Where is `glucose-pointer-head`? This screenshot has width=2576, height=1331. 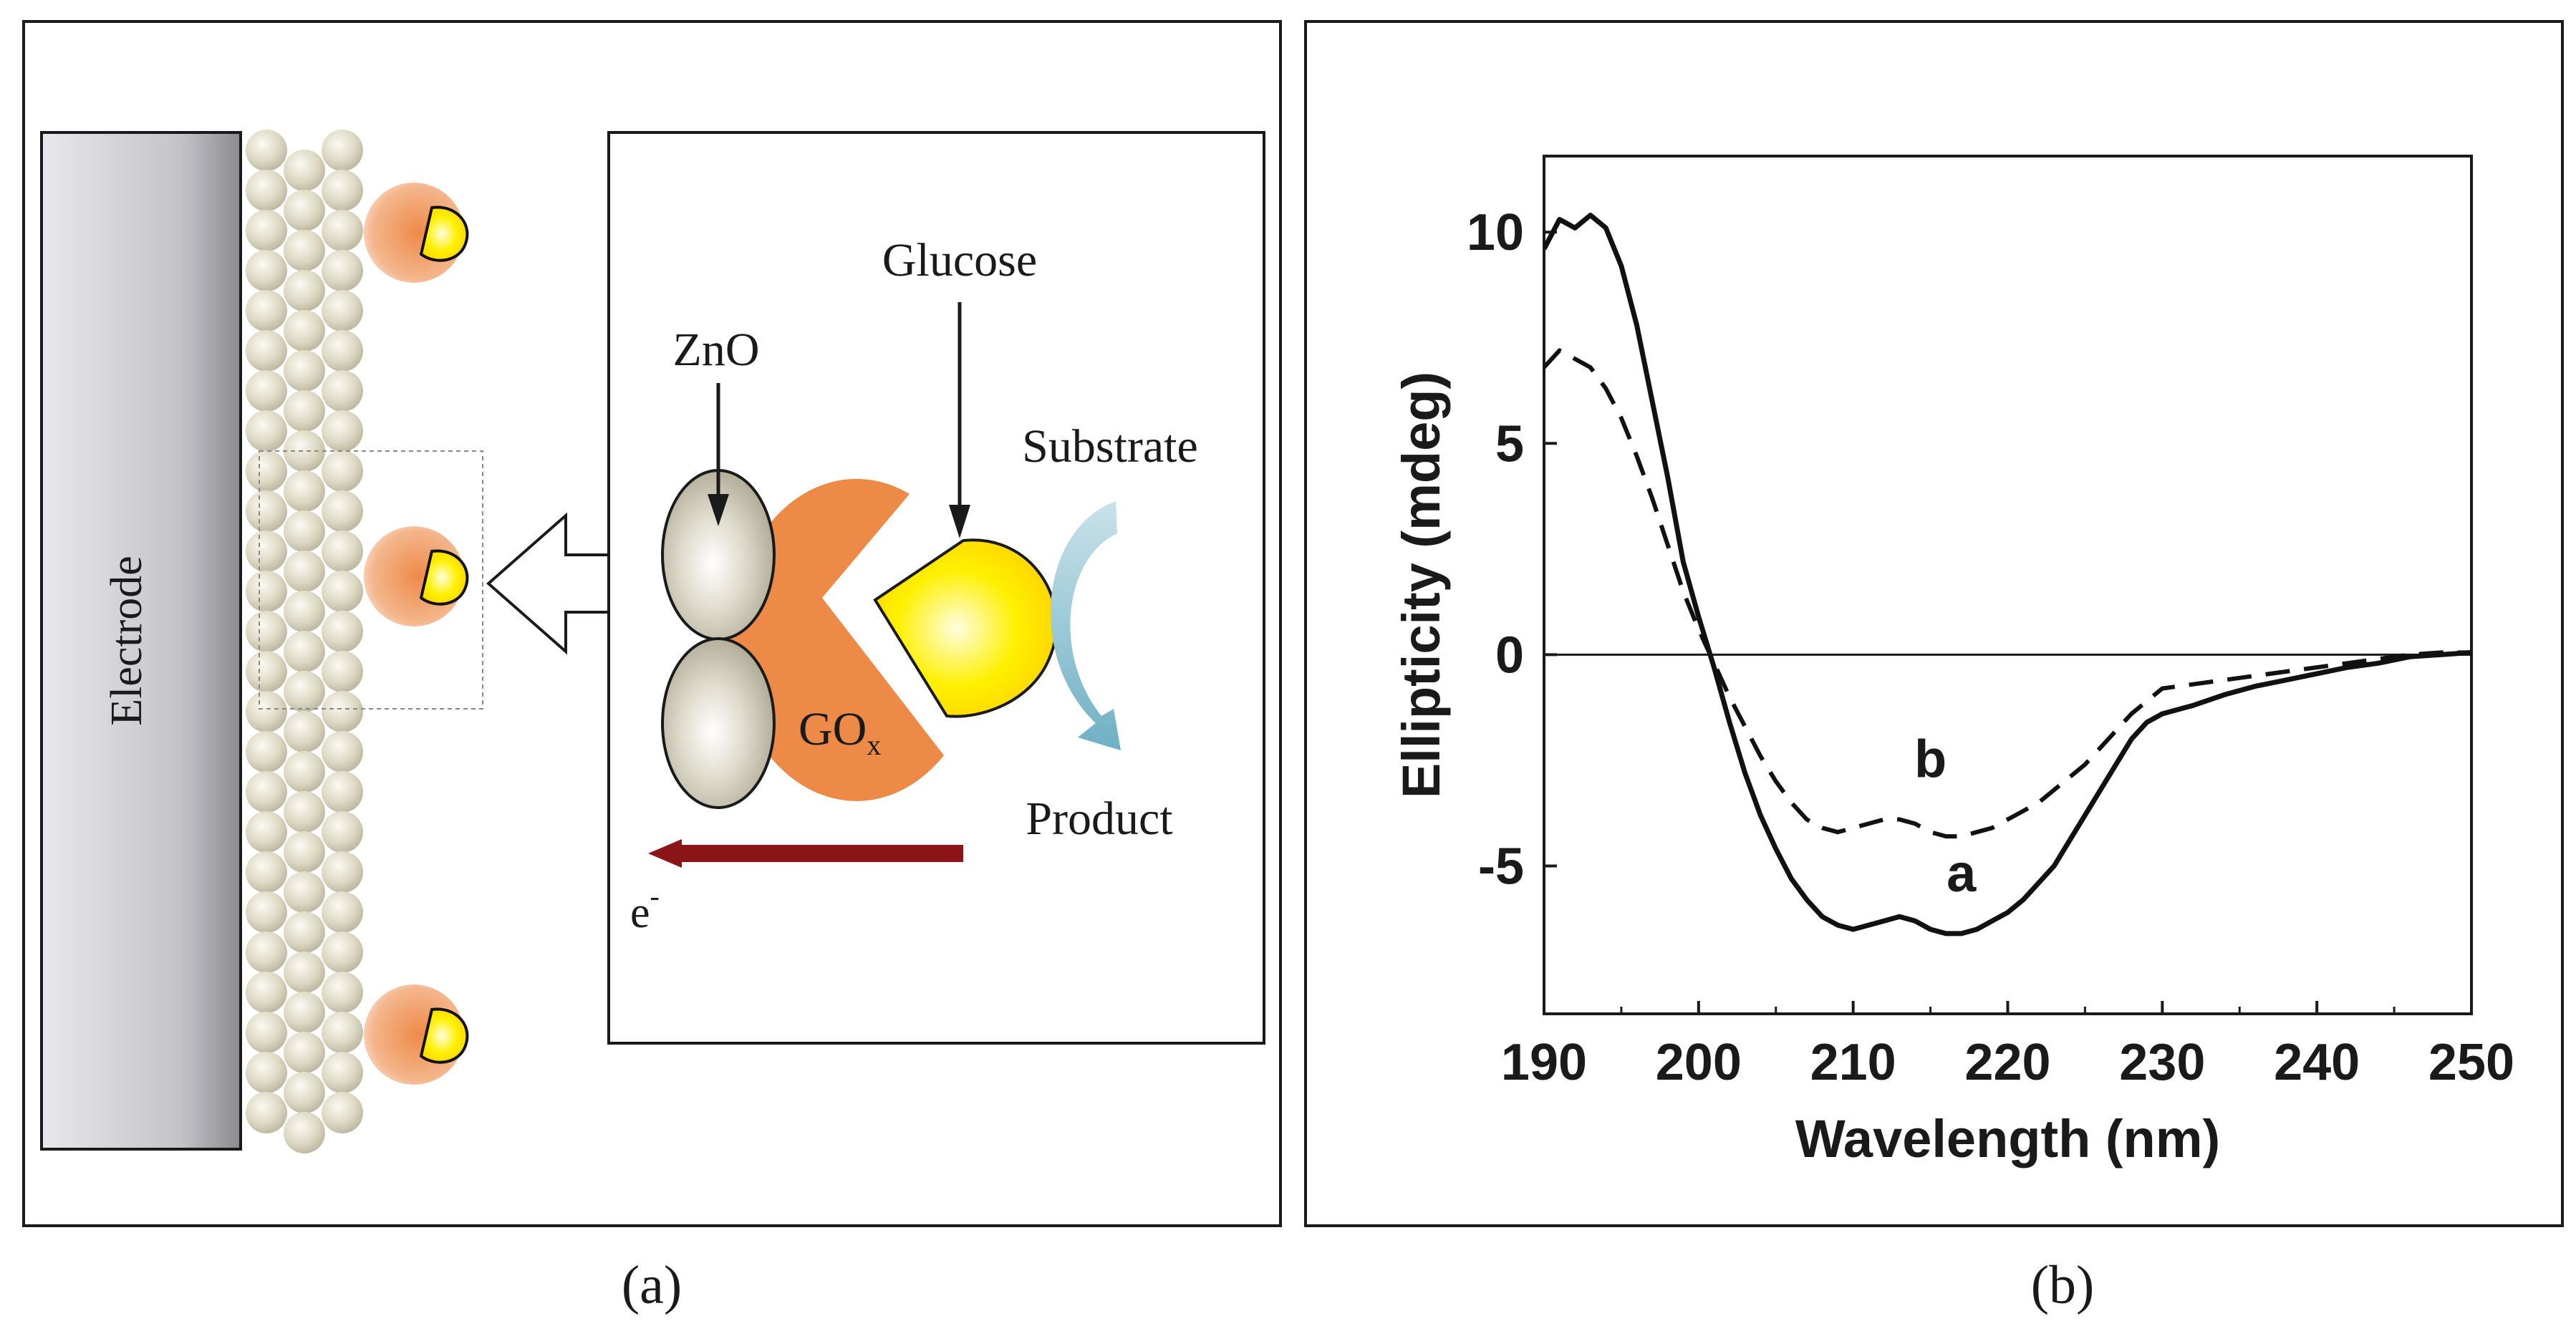
glucose-pointer-head is located at coordinates (959, 521).